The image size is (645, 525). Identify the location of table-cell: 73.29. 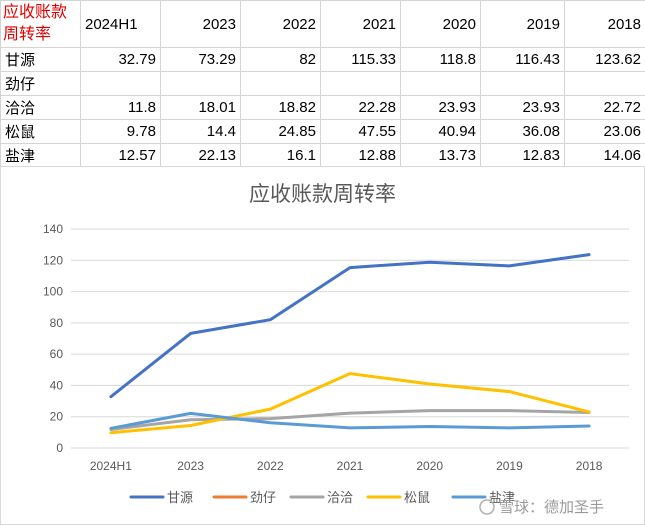
(200, 59).